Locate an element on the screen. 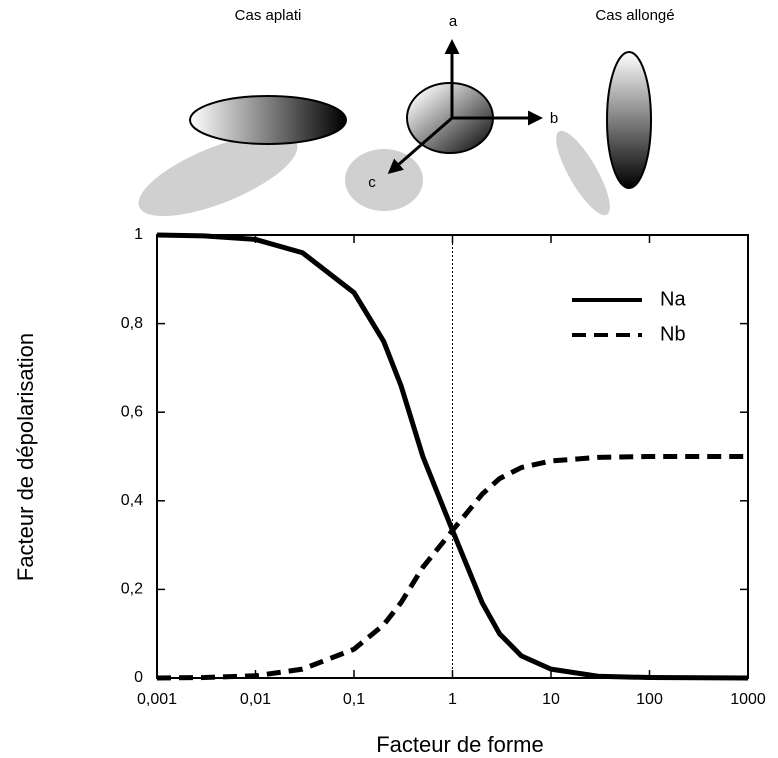 This screenshot has width=778, height=758. y-tick-label: 0,4 is located at coordinates (132, 500).